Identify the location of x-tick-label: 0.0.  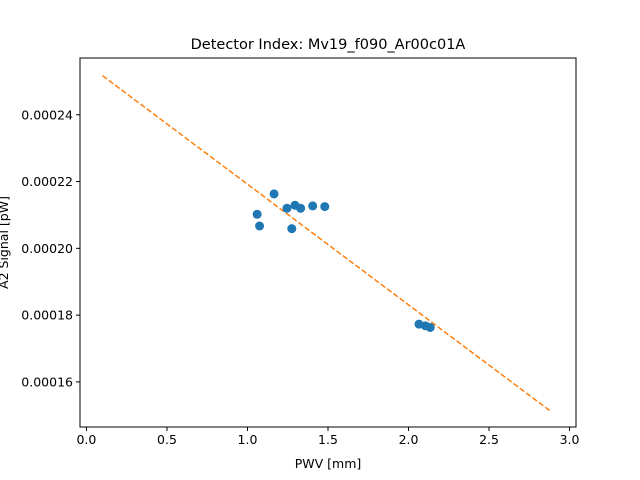
(86, 439).